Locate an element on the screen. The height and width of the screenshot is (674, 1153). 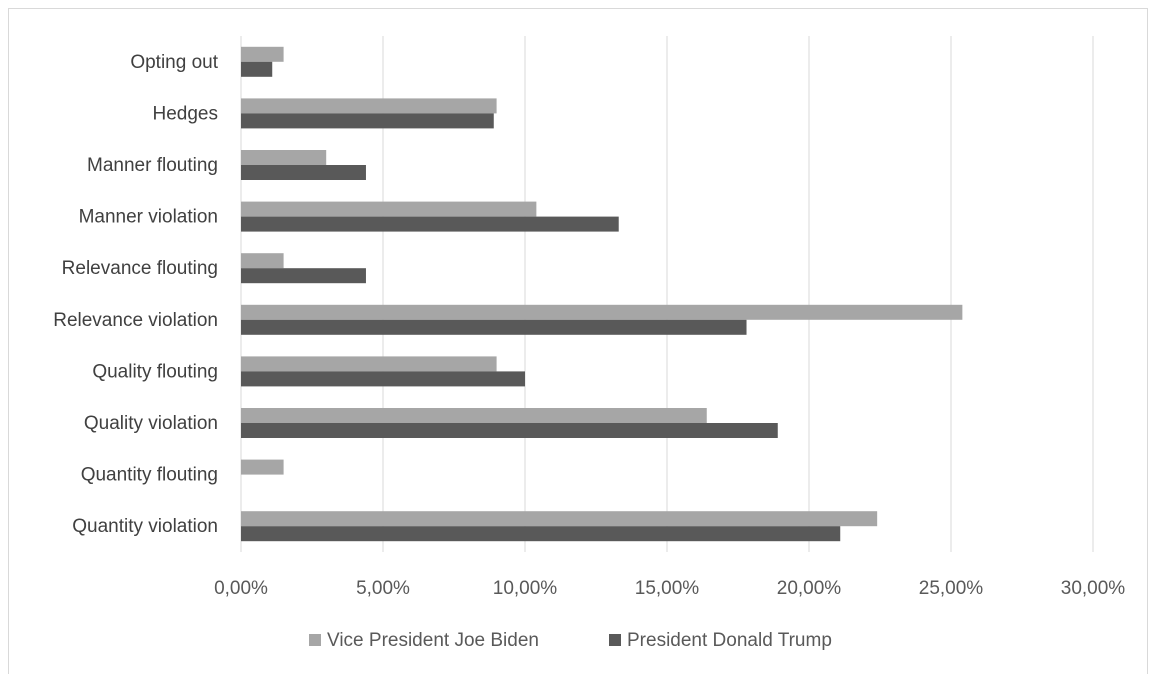
x-tick-label: 10,00% is located at coordinates (525, 588).